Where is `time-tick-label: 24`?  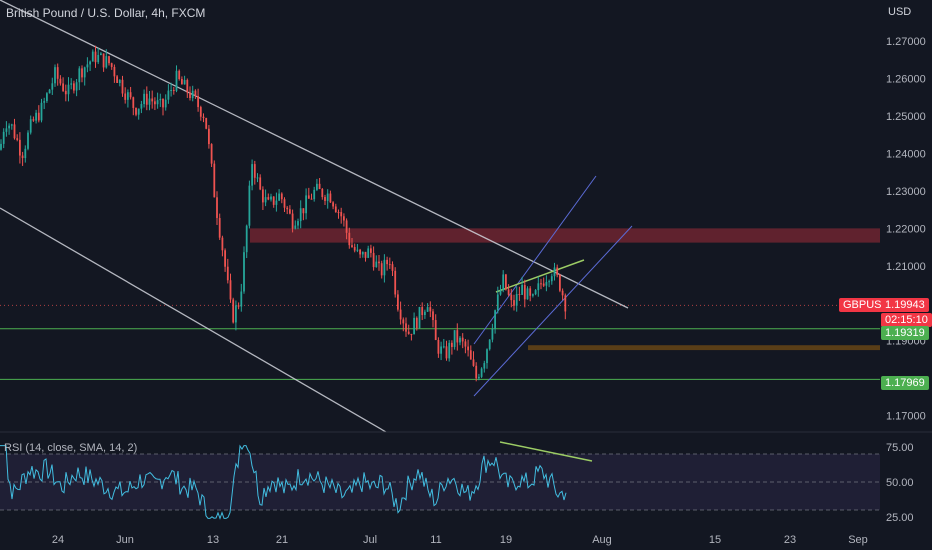 time-tick-label: 24 is located at coordinates (58, 540).